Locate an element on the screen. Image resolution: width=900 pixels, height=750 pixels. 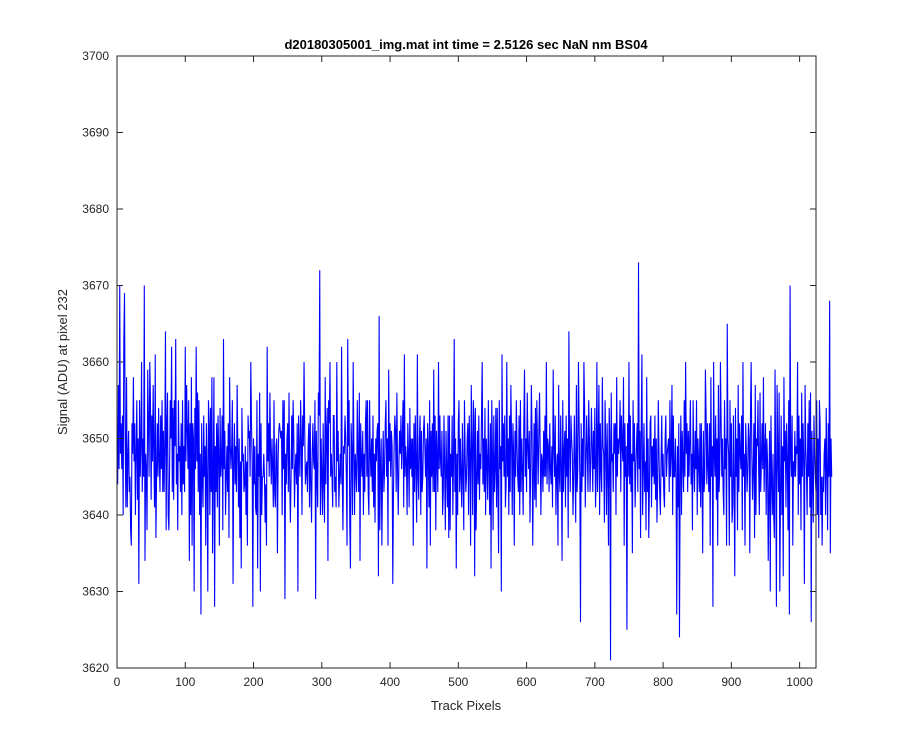
x-tick-label-8: 800 is located at coordinates (663, 682).